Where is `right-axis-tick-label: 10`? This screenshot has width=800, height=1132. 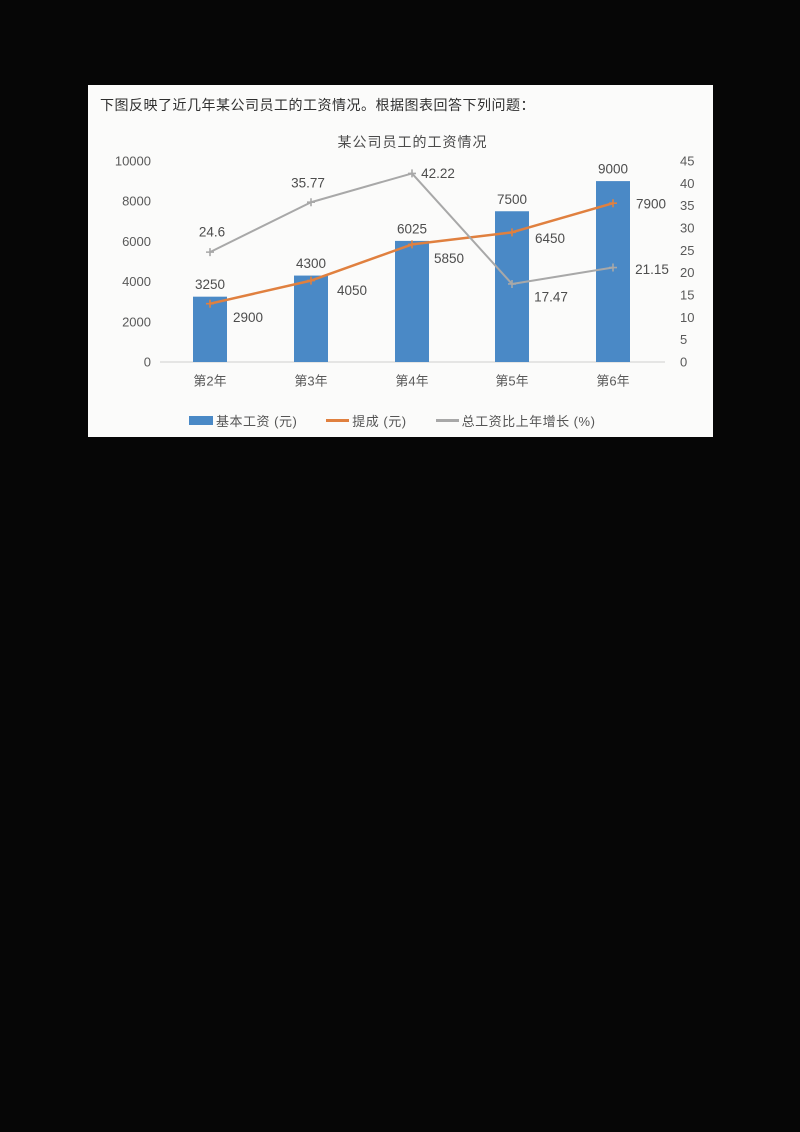
right-axis-tick-label: 10 is located at coordinates (687, 317).